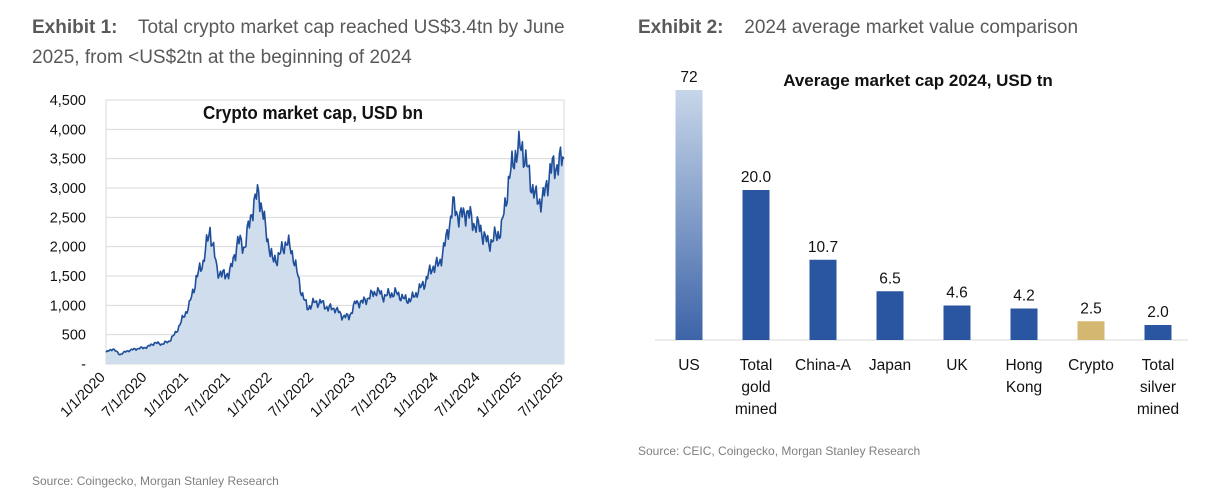  I want to click on x-tick-label: 7/1/2022, so click(291, 395).